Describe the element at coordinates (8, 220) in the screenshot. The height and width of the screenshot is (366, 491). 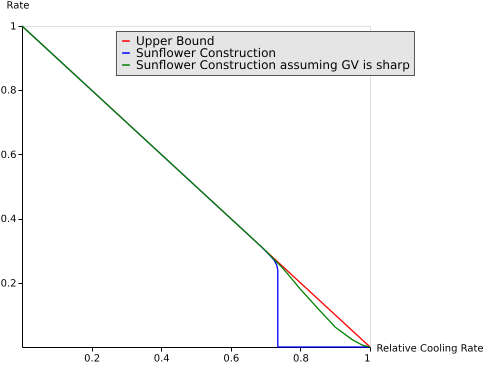
I see `y-tick-label: 0.4` at that location.